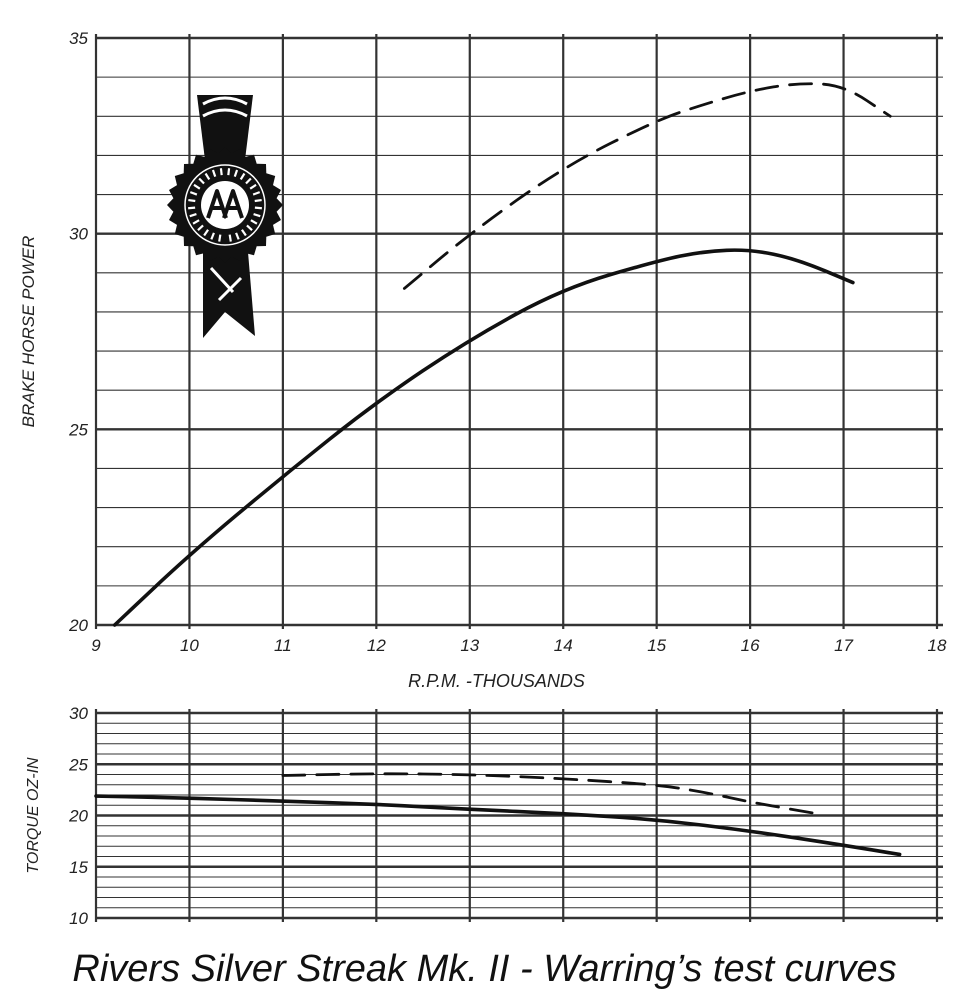 This screenshot has width=969, height=1005. I want to click on y-tick-label: 15, so click(78, 867).